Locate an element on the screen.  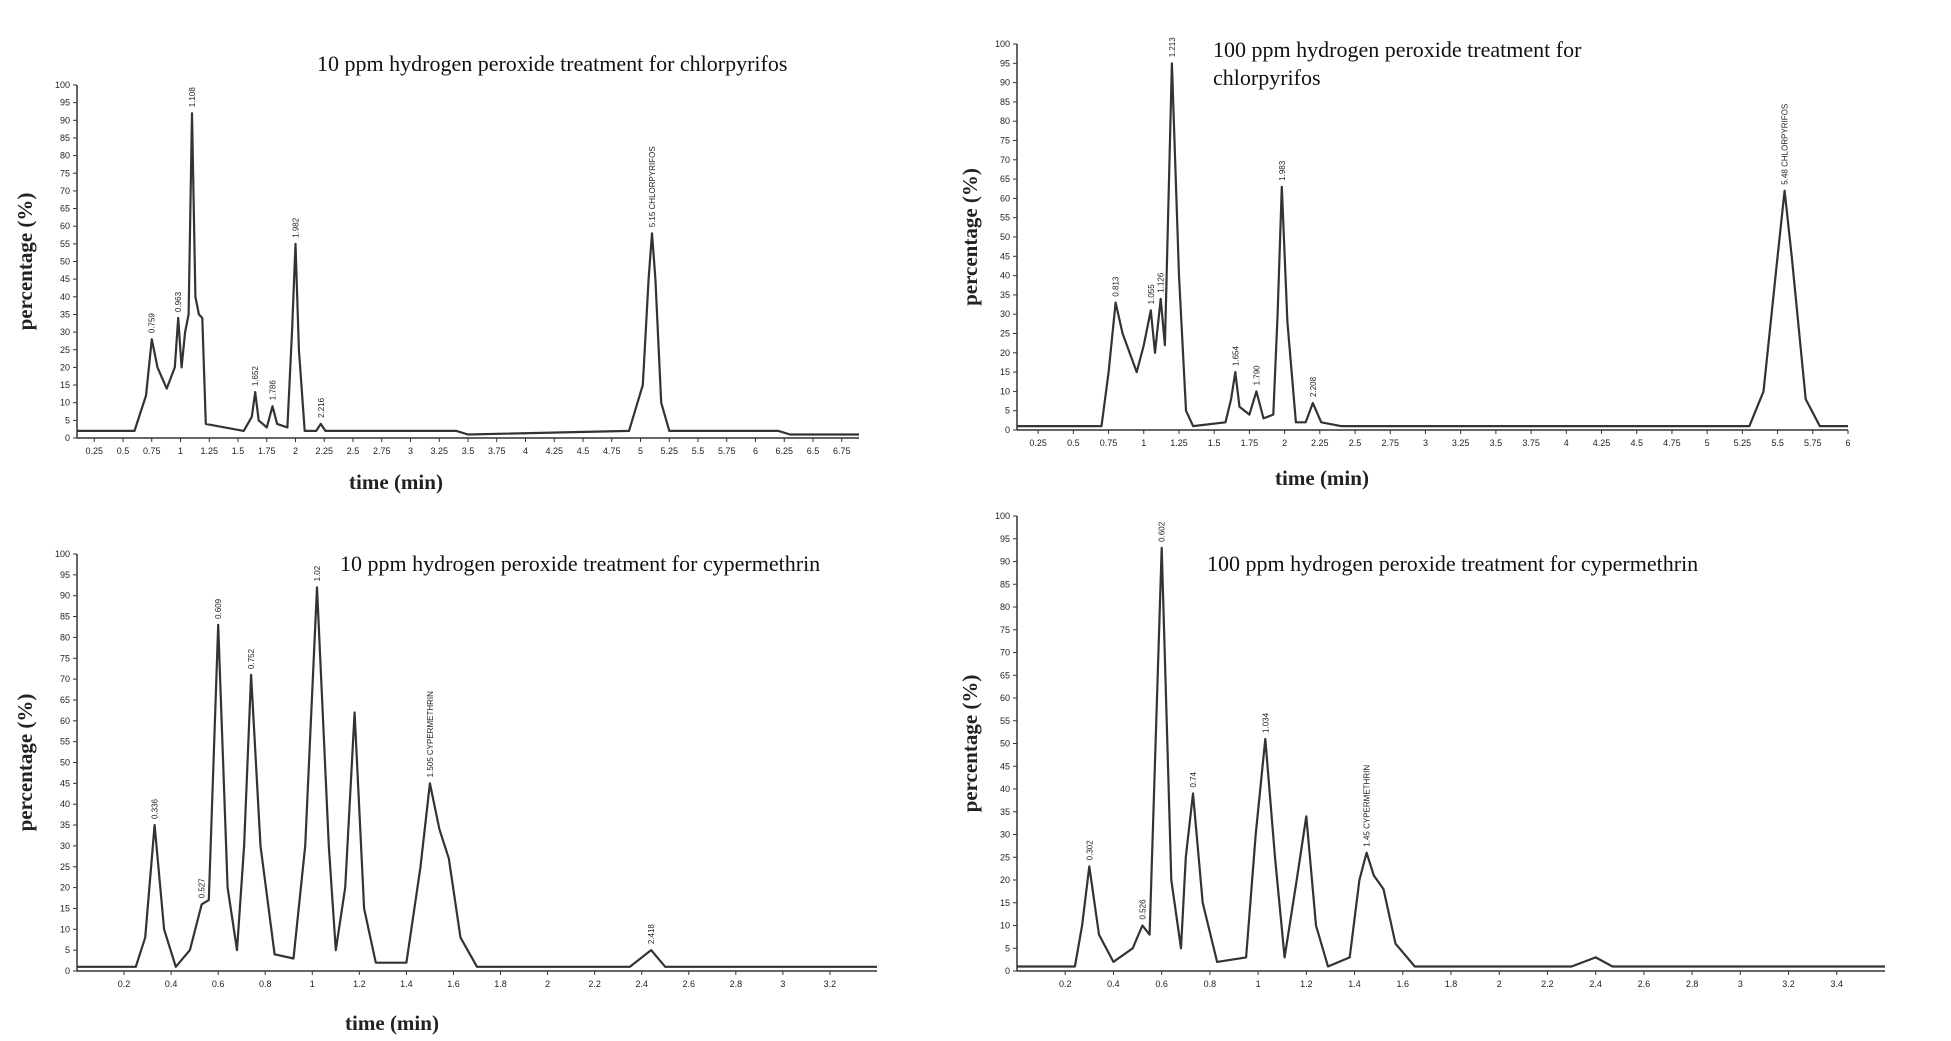
peak-label: 2.208 is located at coordinates (1313, 386).